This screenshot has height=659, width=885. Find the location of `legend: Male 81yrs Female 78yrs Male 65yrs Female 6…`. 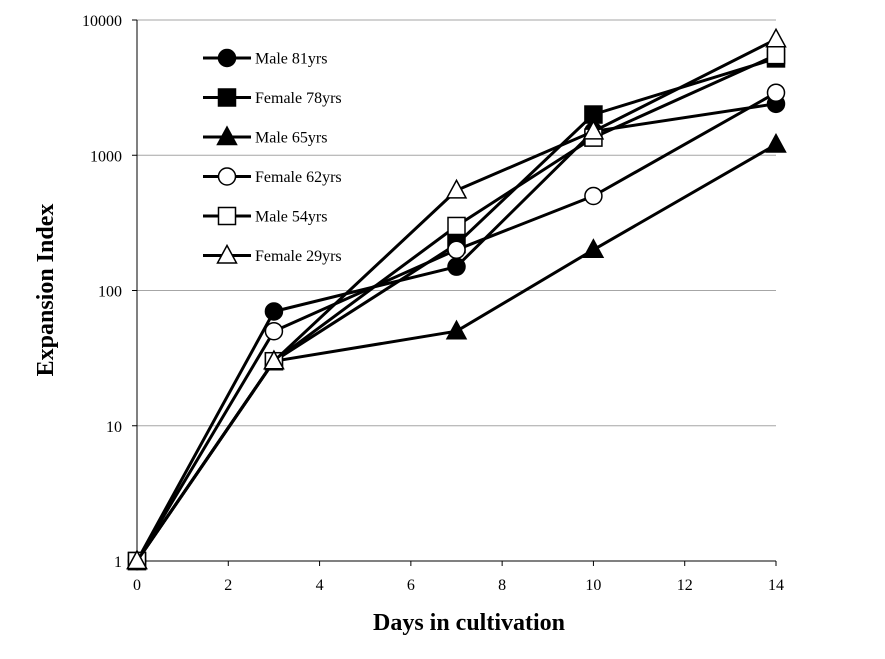

legend: Male 81yrs Female 78yrs Male 65yrs Female 6… is located at coordinates (272, 156).